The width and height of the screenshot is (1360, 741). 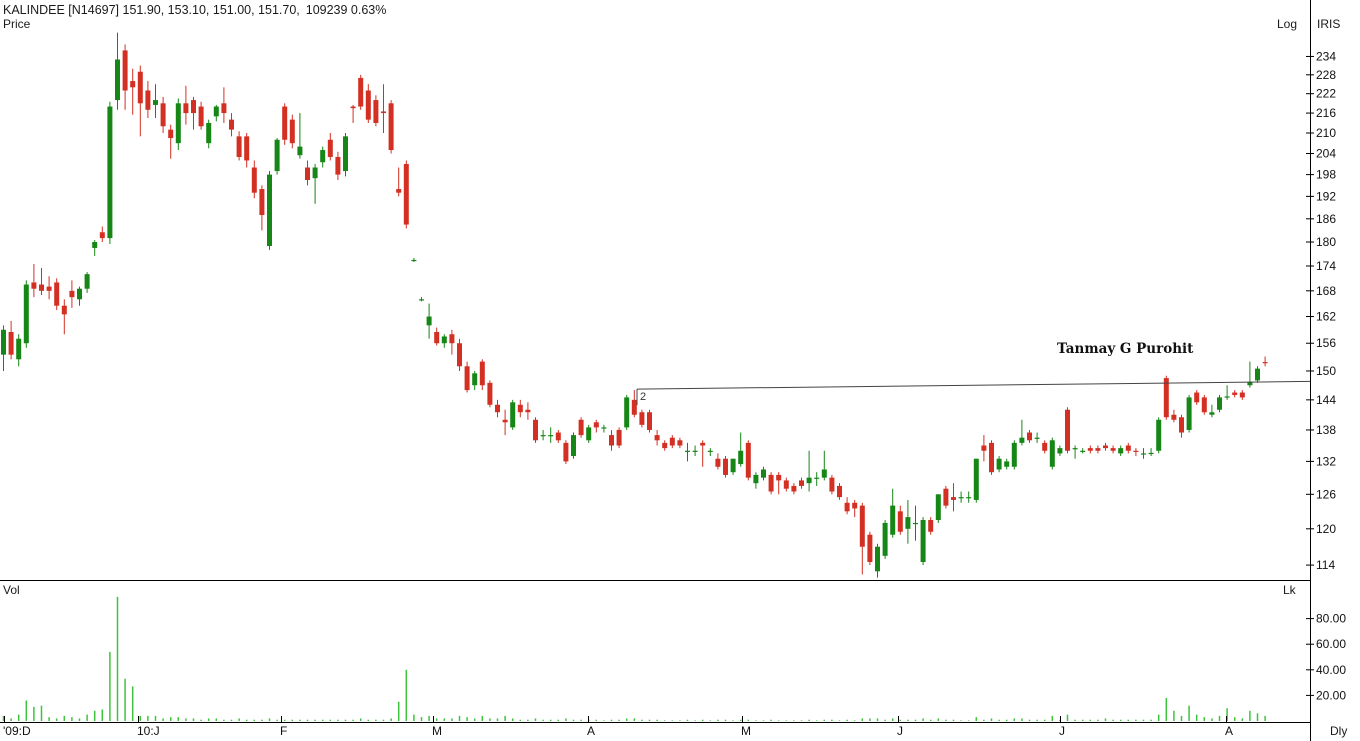 What do you see at coordinates (973, 385) in the screenshot?
I see `trendline` at bounding box center [973, 385].